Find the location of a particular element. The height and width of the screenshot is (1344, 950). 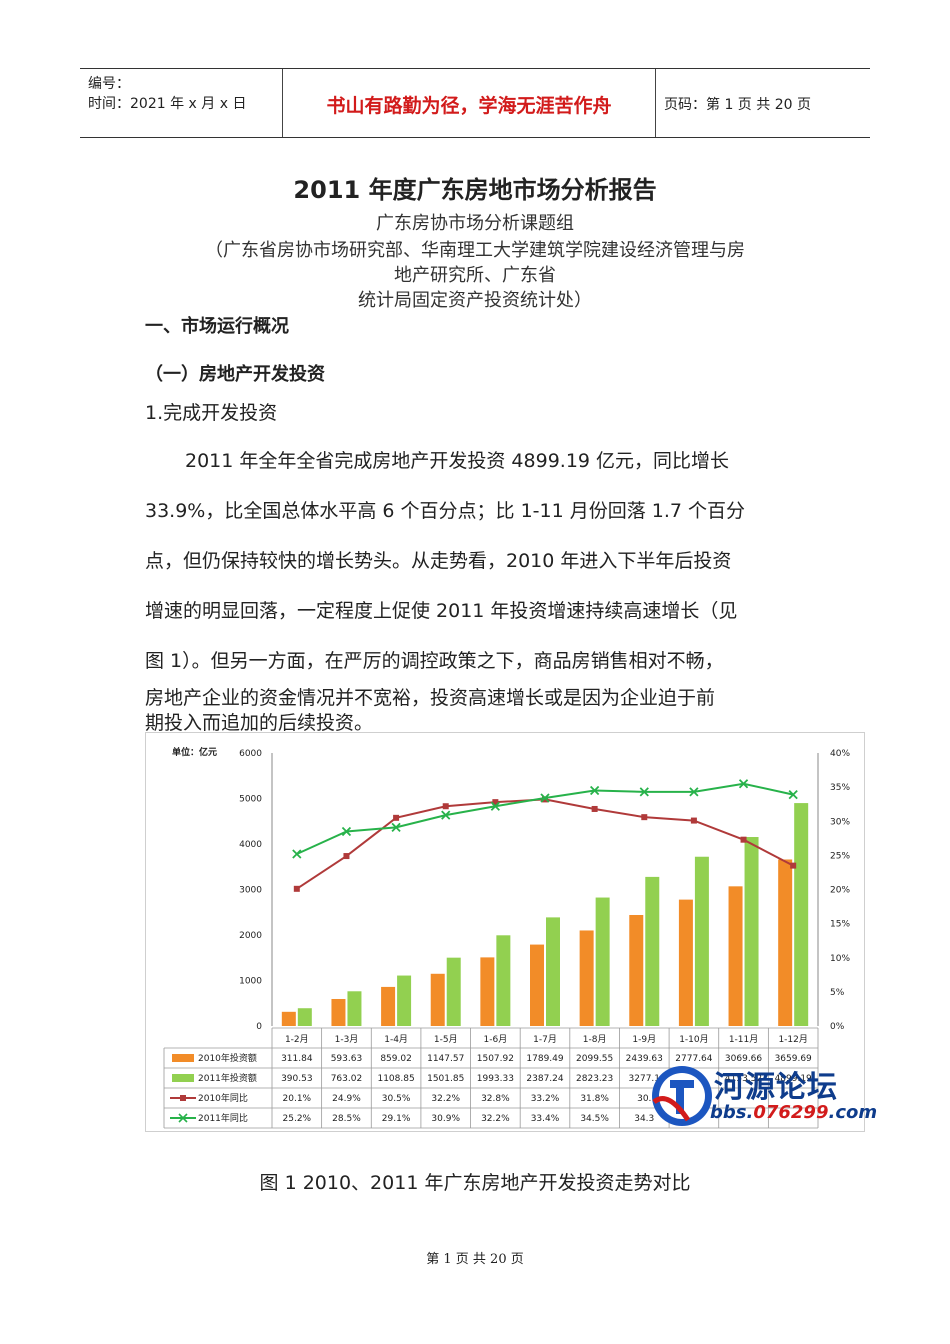

y2-tick-label: 5% is located at coordinates (837, 993).